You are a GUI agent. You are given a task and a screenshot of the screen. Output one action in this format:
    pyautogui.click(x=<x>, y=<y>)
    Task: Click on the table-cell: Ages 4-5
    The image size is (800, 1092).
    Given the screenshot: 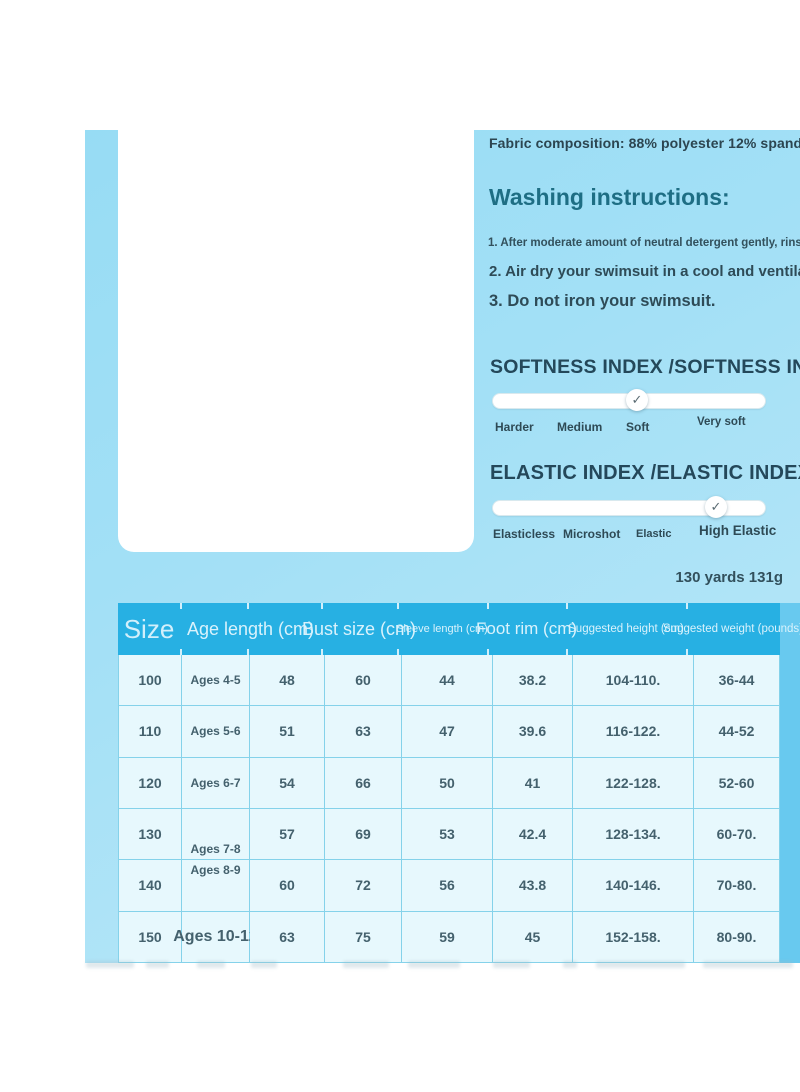 What is the action you would take?
    pyautogui.click(x=216, y=681)
    